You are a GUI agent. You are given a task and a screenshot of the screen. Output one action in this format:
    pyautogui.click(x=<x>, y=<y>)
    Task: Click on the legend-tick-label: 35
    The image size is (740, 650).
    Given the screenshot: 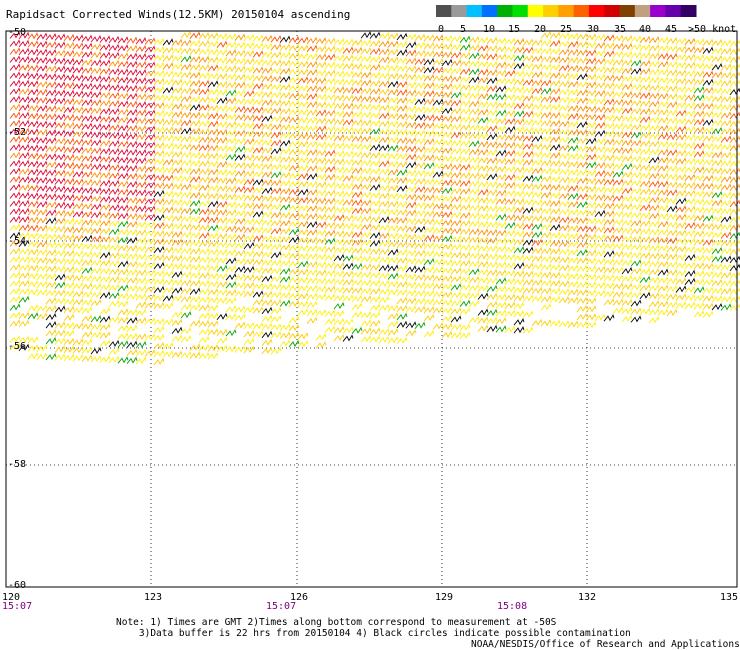 What is the action you would take?
    pyautogui.click(x=620, y=29)
    